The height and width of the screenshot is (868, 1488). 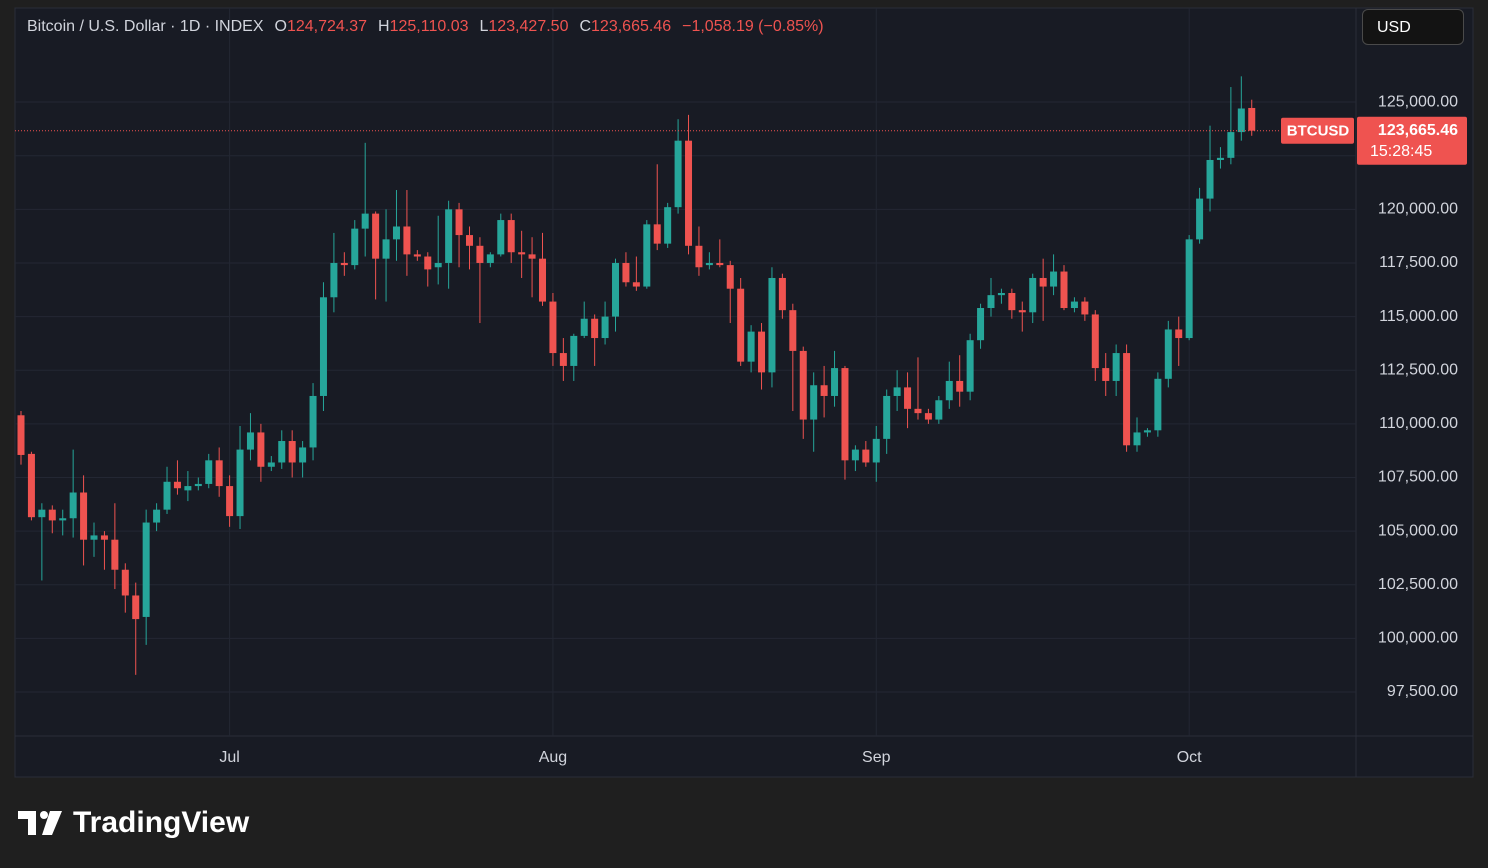 I want to click on logo-dot, so click(x=44, y=815).